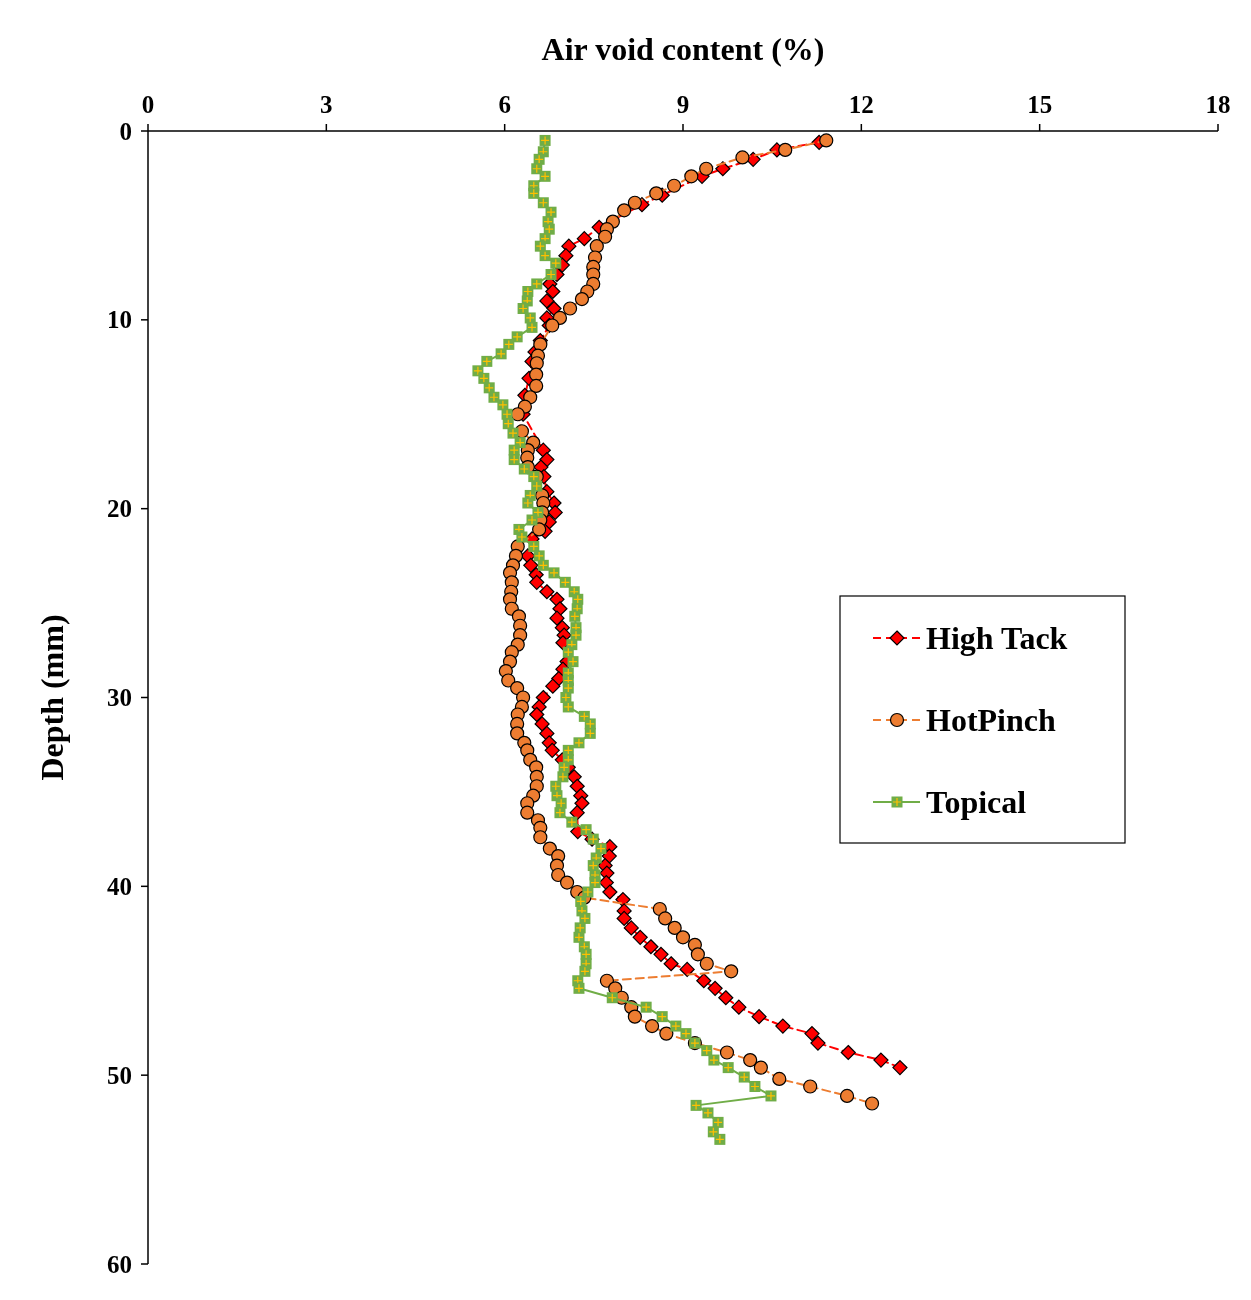  I want to click on y-tick-label: 60, so click(119, 1264).